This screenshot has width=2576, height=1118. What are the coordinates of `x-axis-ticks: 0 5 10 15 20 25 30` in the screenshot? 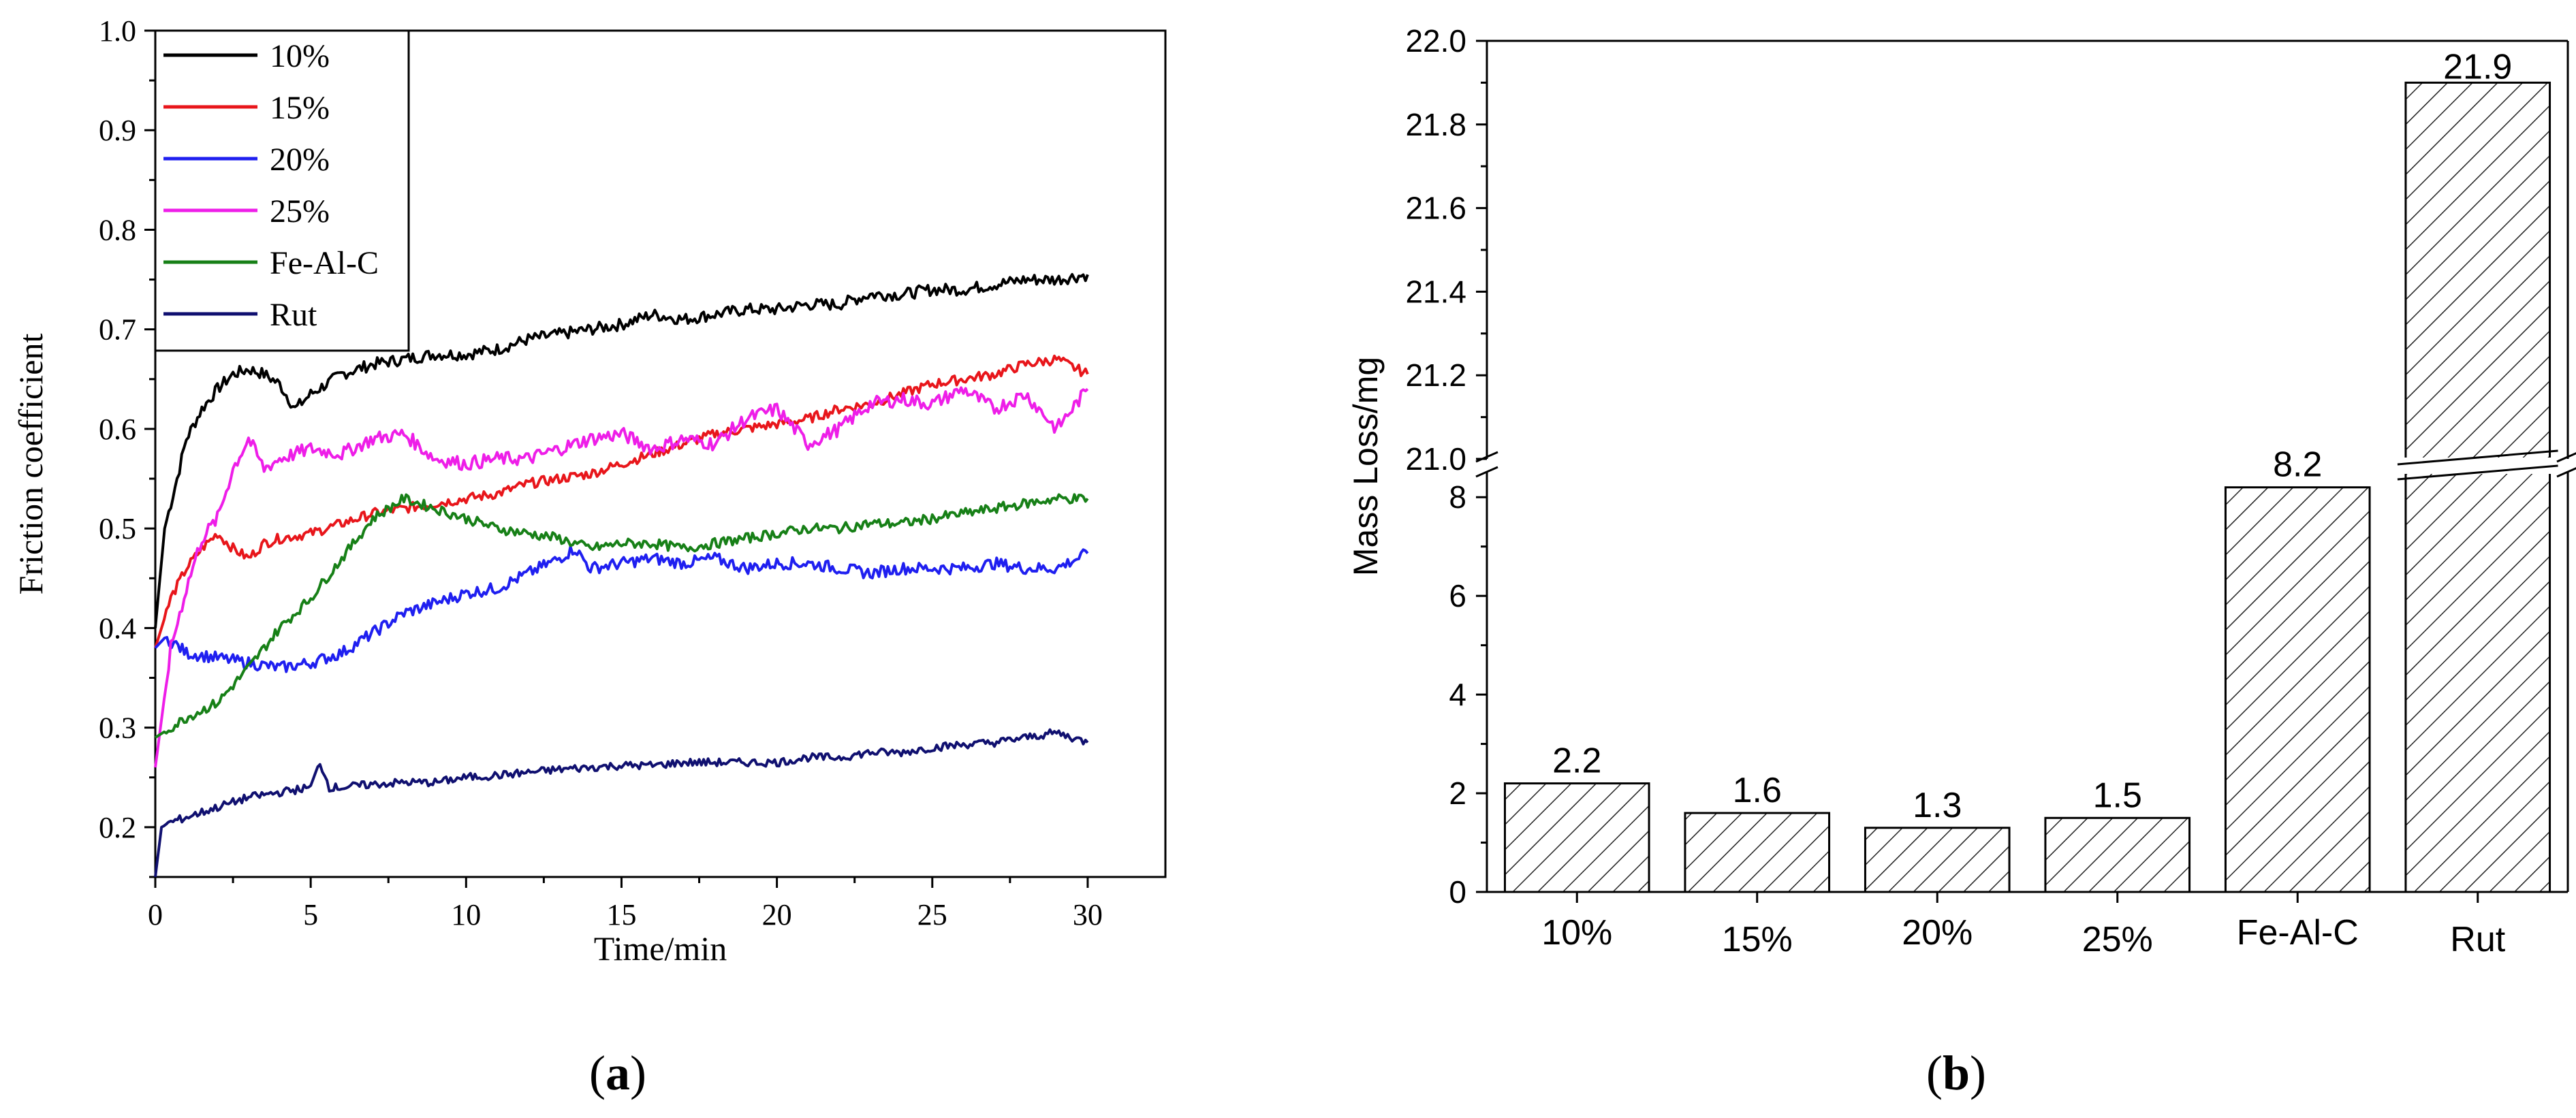 It's located at (625, 904).